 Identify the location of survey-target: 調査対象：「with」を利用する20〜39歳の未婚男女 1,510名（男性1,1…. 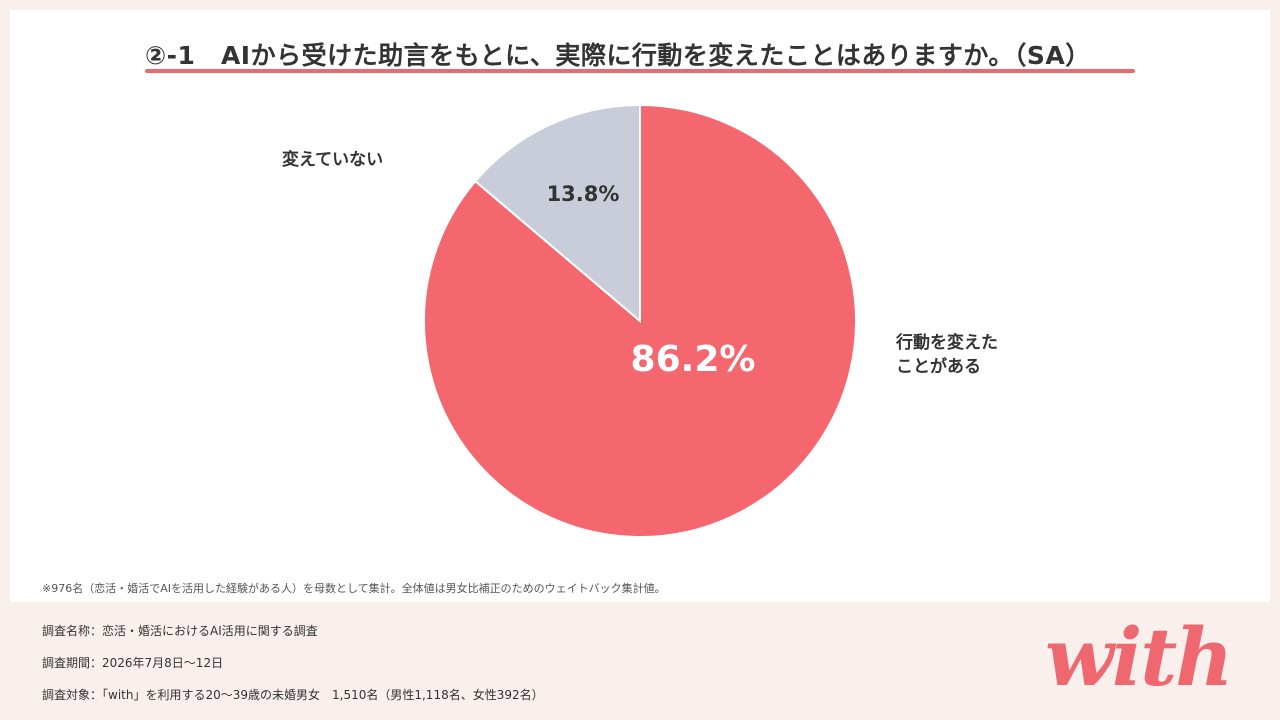
(293, 695).